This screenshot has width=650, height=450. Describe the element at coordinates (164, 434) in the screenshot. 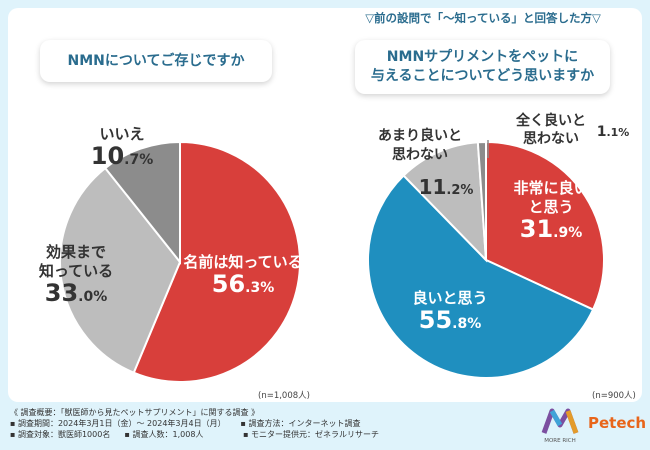

I see `footer-count: ▪ 調査人数：1,008人` at that location.